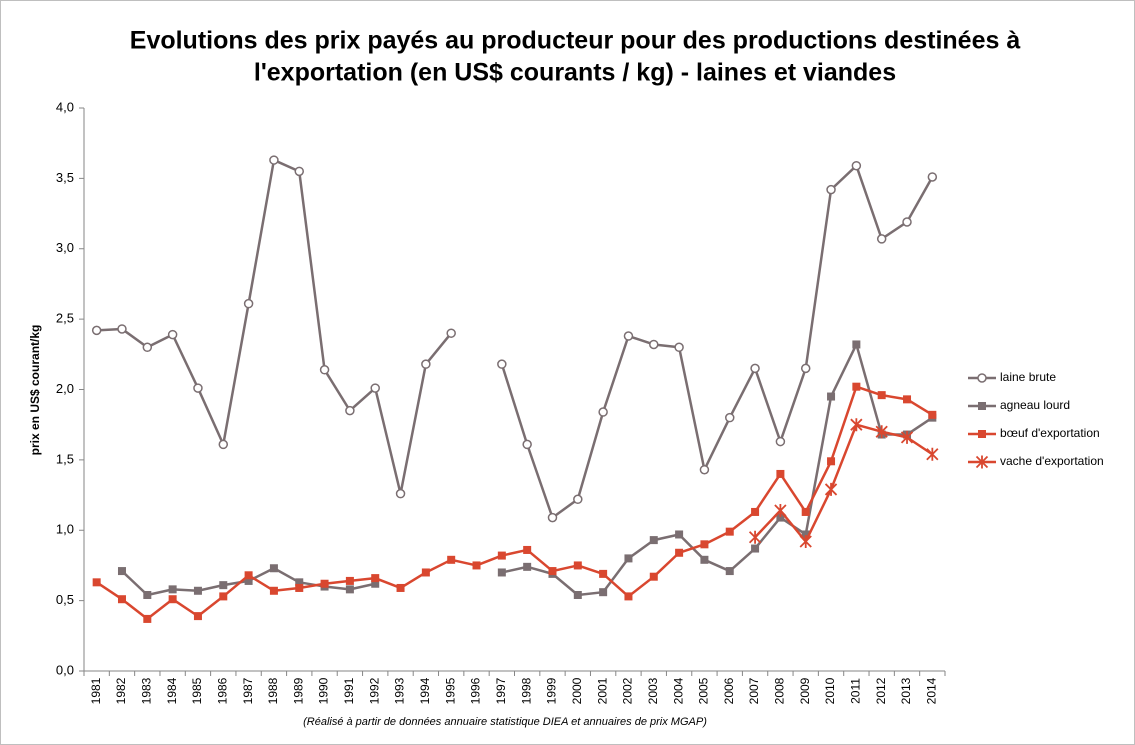  I want to click on x-tick-label: 2006, so click(729, 690).